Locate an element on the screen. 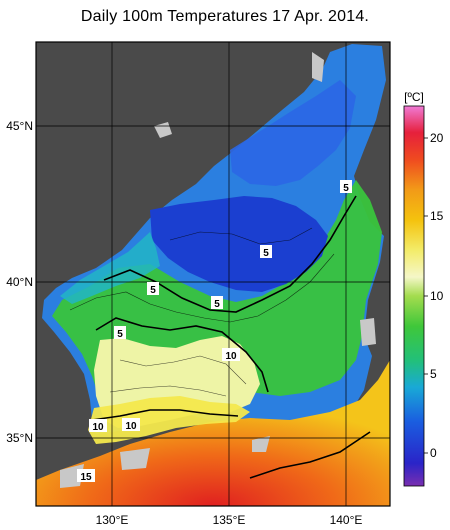 The image size is (450, 530). lat-label-35: 35°N is located at coordinates (19, 438).